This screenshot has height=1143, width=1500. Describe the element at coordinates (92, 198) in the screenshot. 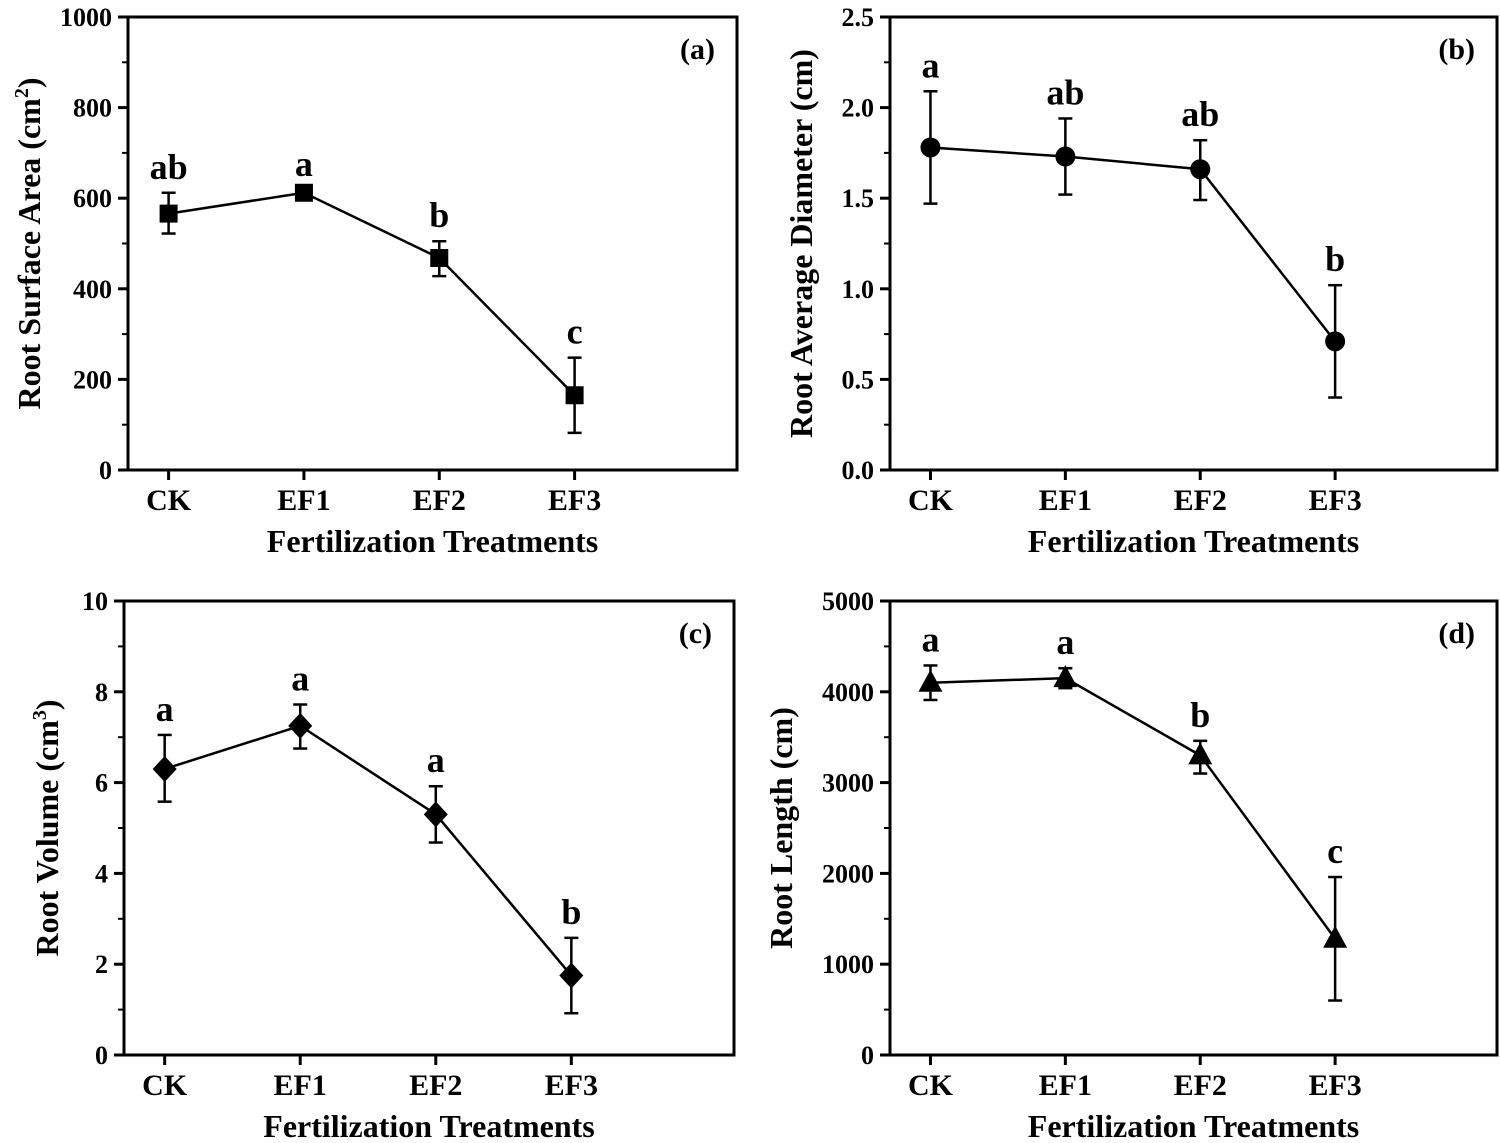

I see `y-tick-label: 600` at that location.